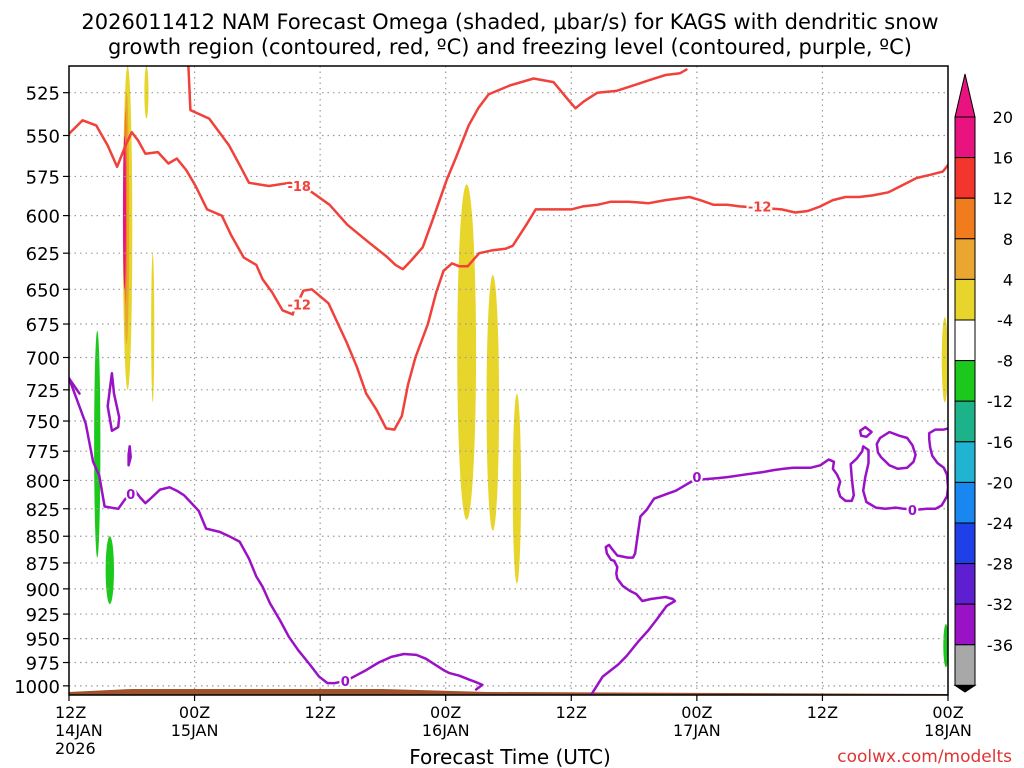 The width and height of the screenshot is (1024, 768). What do you see at coordinates (1000, 401) in the screenshot?
I see `colorbar-label: -12` at bounding box center [1000, 401].